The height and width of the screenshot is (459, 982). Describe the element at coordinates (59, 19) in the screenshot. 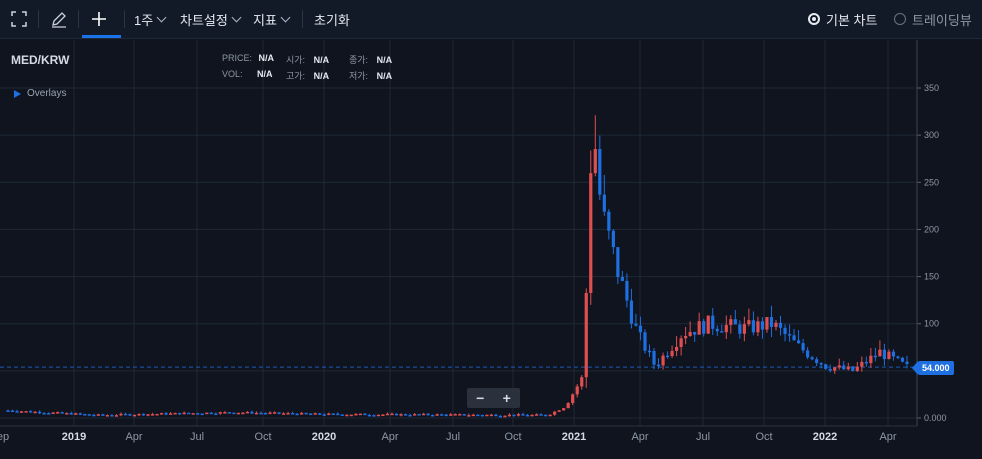

I see `pencil-icon` at that location.